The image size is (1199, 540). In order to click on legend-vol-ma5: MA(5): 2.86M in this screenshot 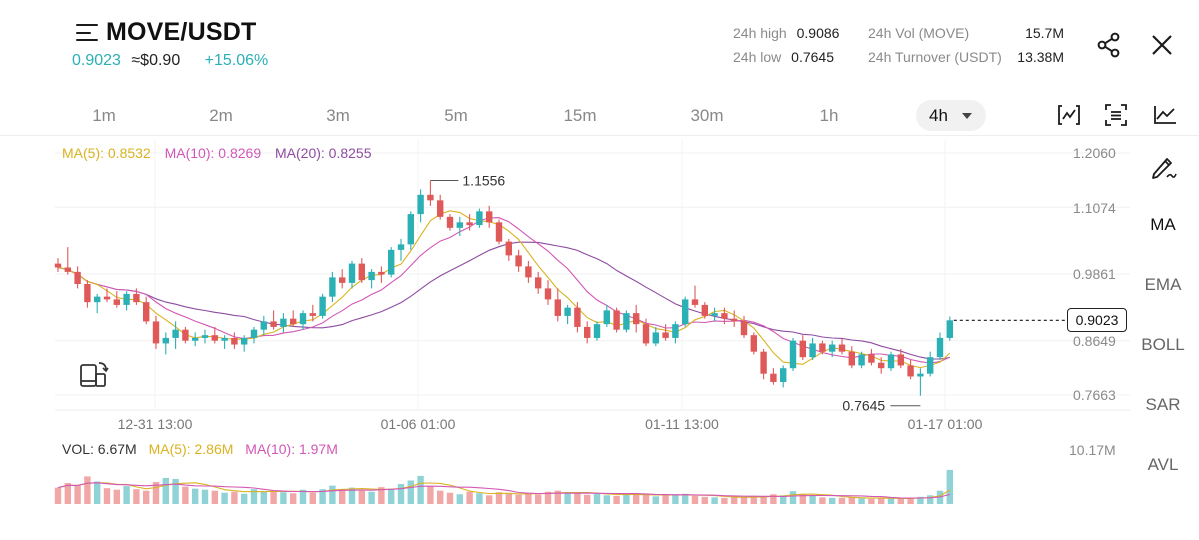, I will do `click(191, 449)`.